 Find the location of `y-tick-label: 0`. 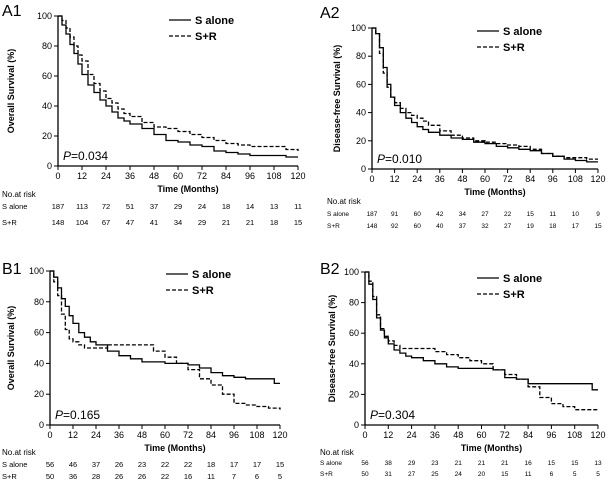

y-tick-label: 0 is located at coordinates (363, 169).